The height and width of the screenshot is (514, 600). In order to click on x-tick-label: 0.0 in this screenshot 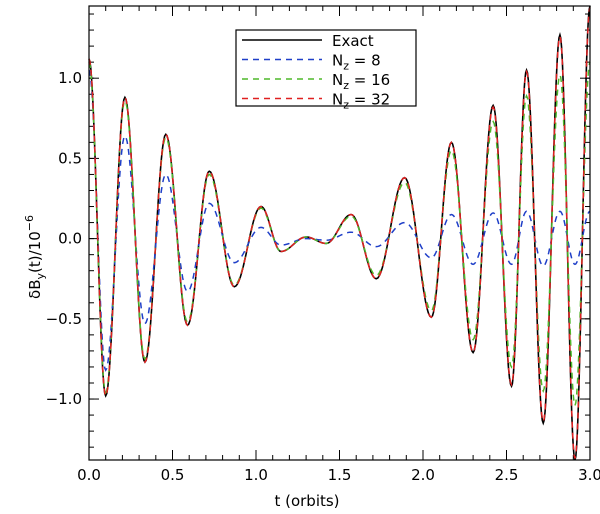, I will do `click(89, 475)`.